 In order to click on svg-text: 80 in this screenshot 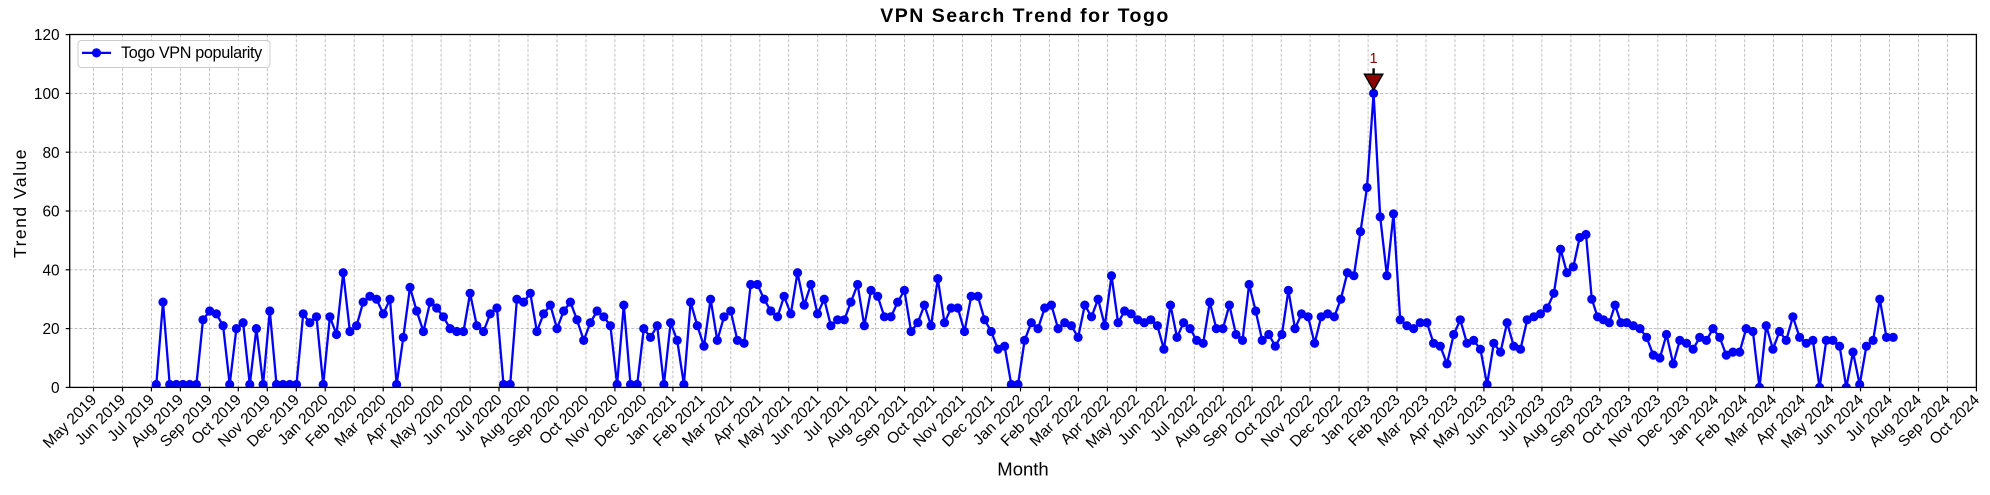, I will do `click(50, 153)`.